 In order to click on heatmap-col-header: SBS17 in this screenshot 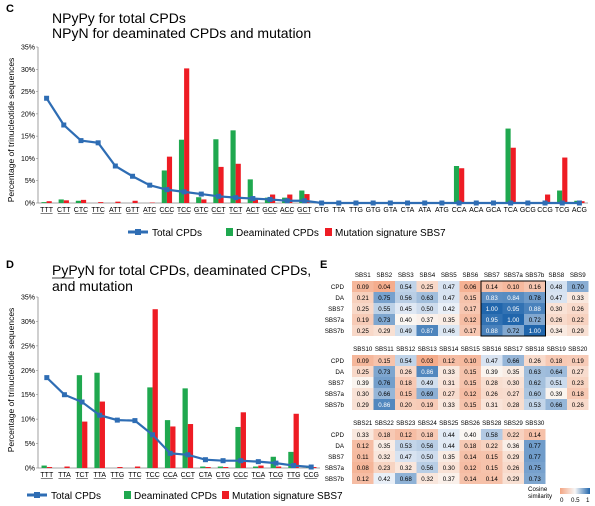, I will do `click(514, 349)`.